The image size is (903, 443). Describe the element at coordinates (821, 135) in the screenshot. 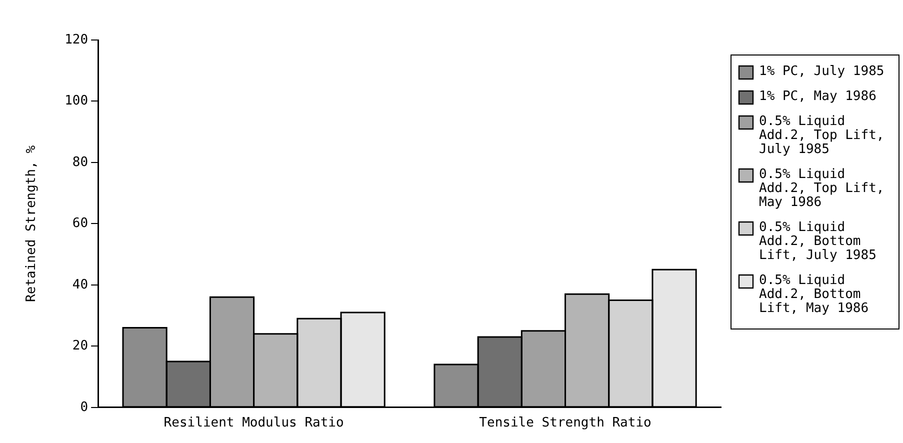

I see `legend-label: 0.5% Liquid Add.2, Top Lift, July 1985` at that location.